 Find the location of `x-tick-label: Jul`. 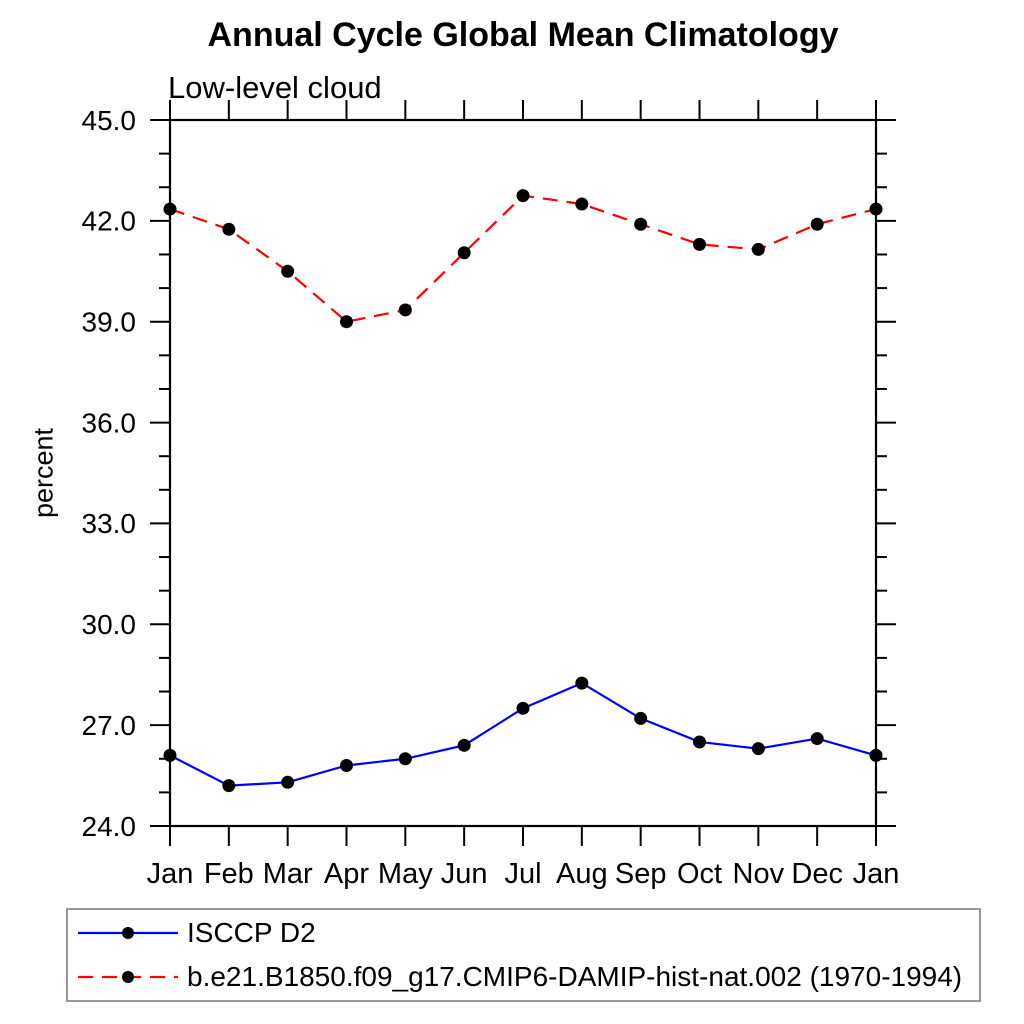

x-tick-label: Jul is located at coordinates (522, 874).